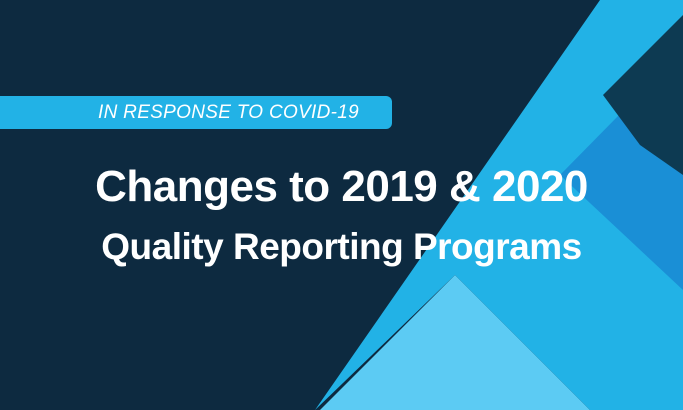 Image resolution: width=683 pixels, height=410 pixels. What do you see at coordinates (228, 112) in the screenshot?
I see `tag-label: IN RESPONSE TO COVID-19` at bounding box center [228, 112].